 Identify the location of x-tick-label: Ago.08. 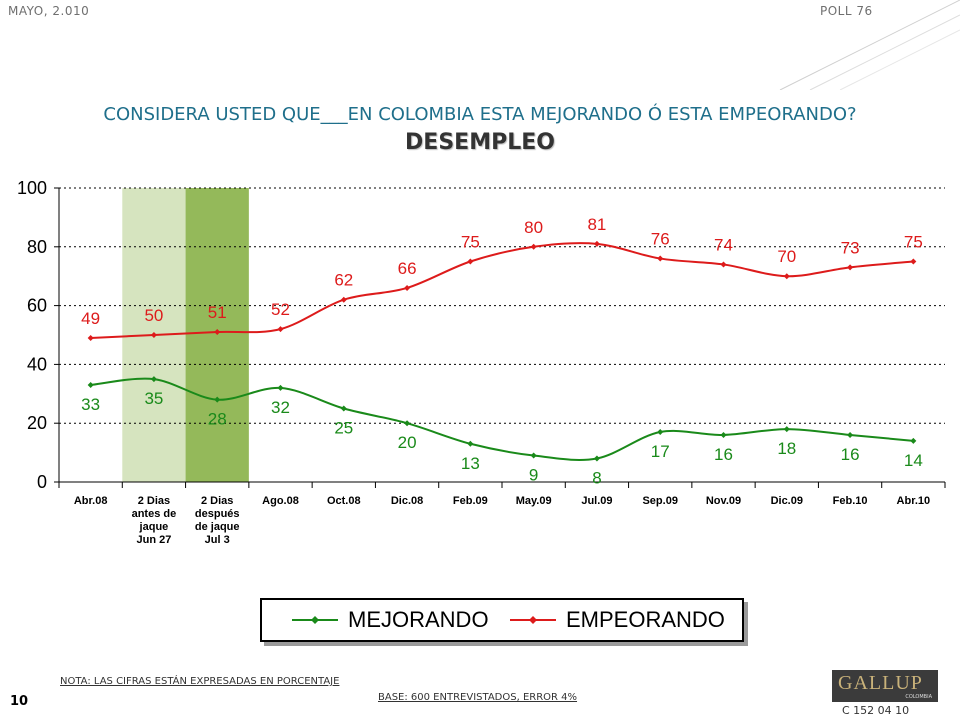
(280, 501).